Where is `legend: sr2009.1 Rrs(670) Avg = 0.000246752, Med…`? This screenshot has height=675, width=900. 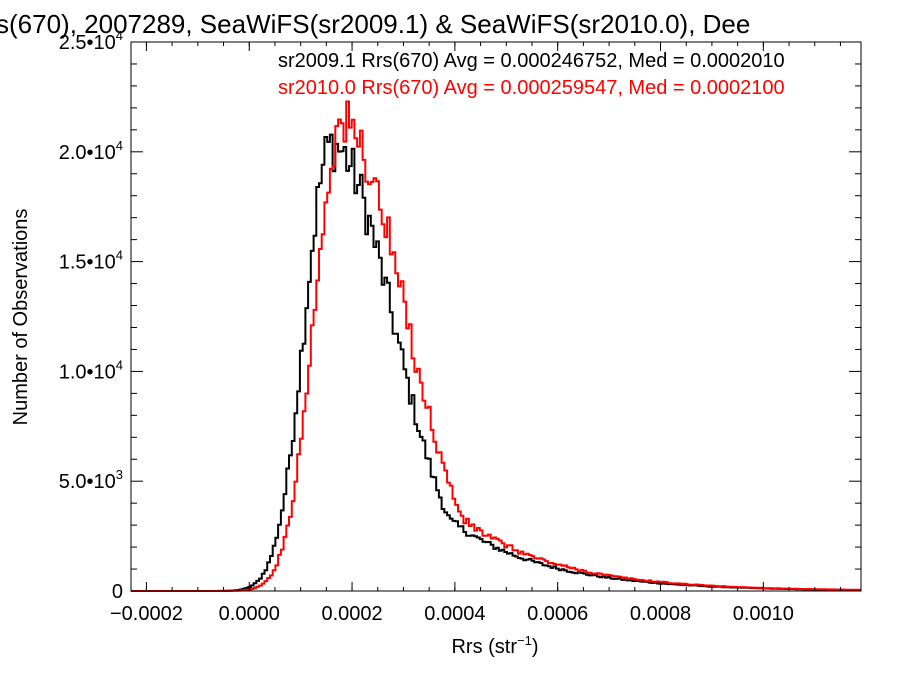
legend: sr2009.1 Rrs(670) Avg = 0.000246752, Med… is located at coordinates (531, 74).